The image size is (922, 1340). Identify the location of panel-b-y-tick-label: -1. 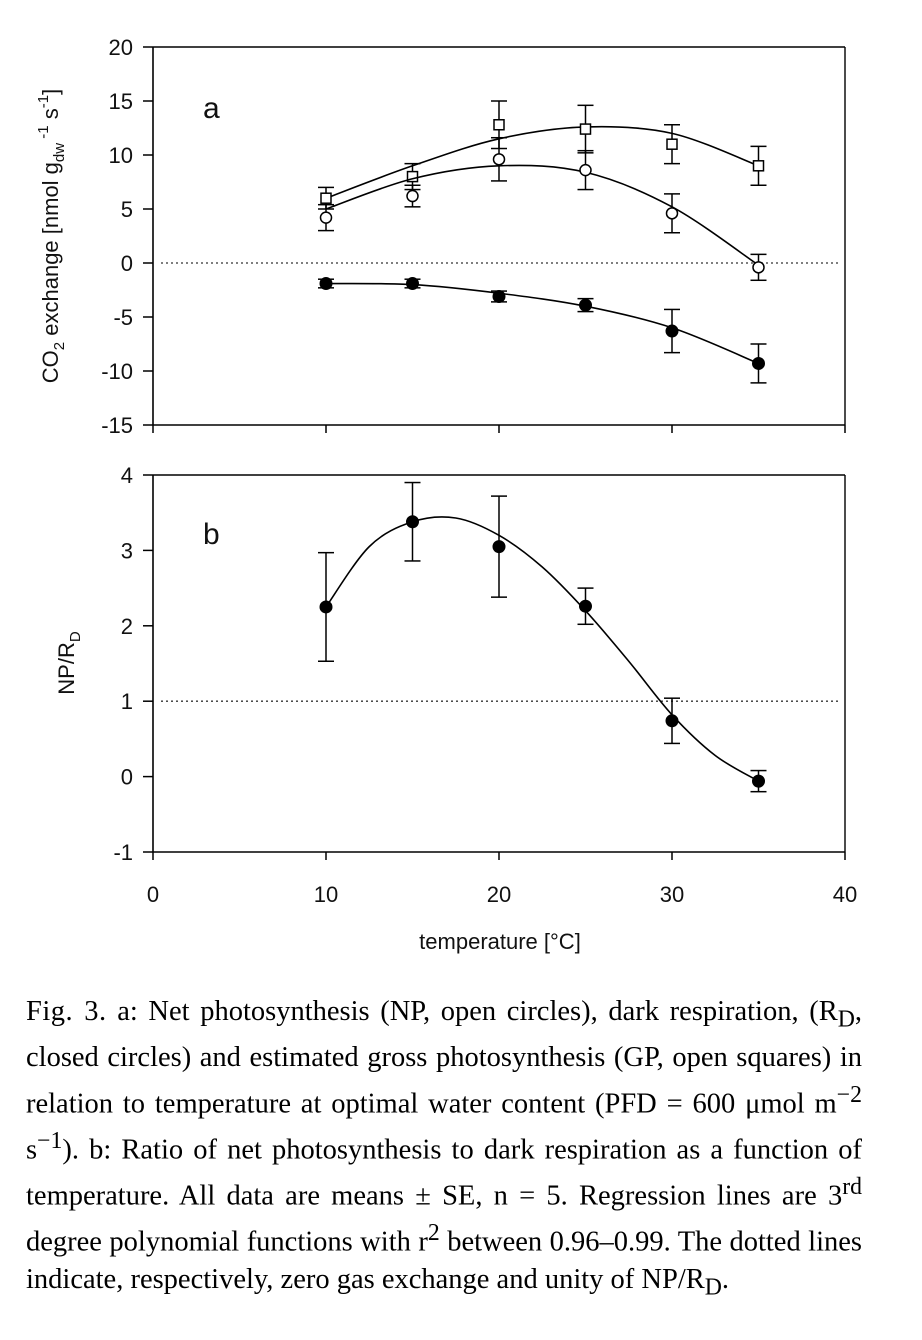
(123, 852).